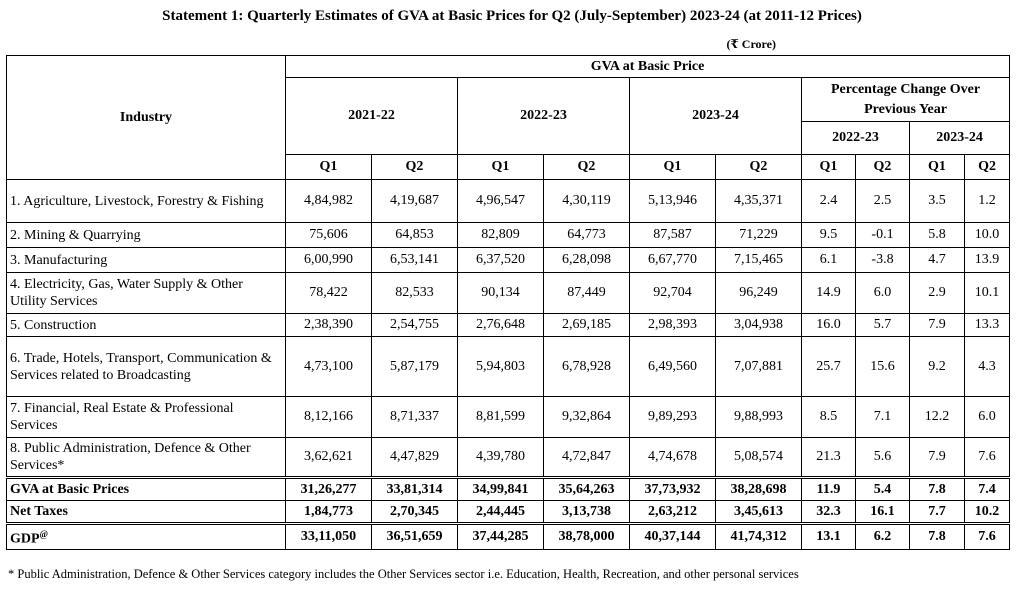  What do you see at coordinates (882, 325) in the screenshot?
I see `value-cell: 5.7` at bounding box center [882, 325].